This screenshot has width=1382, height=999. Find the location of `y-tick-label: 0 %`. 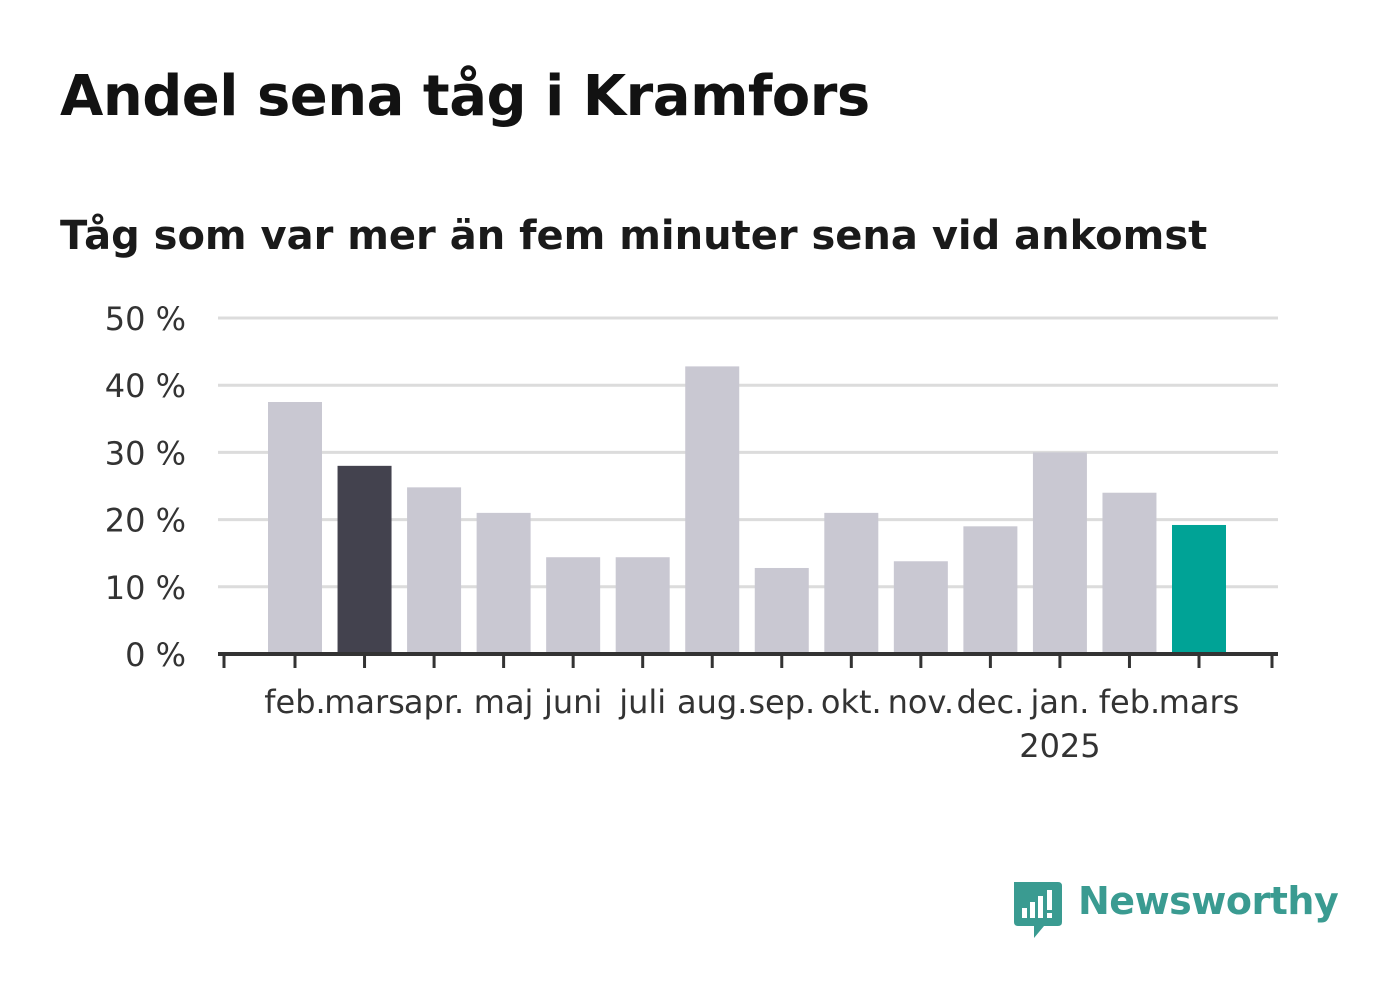

y-tick-label: 0 % is located at coordinates (155, 655).